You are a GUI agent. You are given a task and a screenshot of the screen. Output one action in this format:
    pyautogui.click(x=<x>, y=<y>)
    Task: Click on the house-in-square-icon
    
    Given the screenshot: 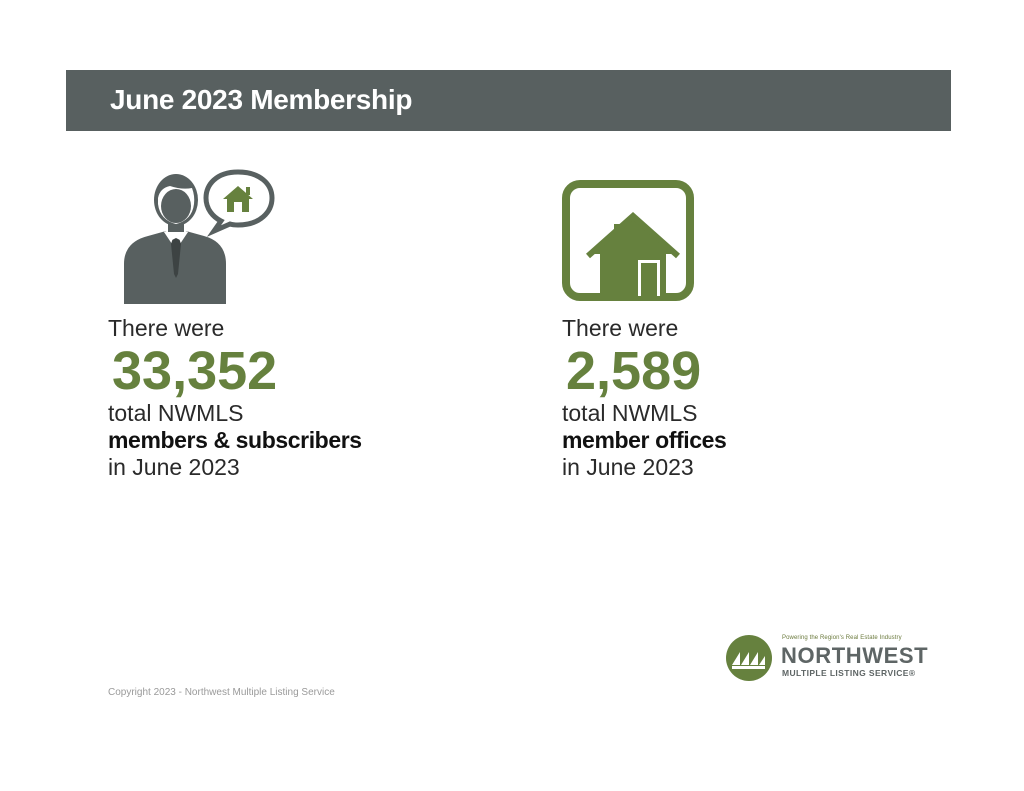 What is the action you would take?
    pyautogui.click(x=628, y=240)
    